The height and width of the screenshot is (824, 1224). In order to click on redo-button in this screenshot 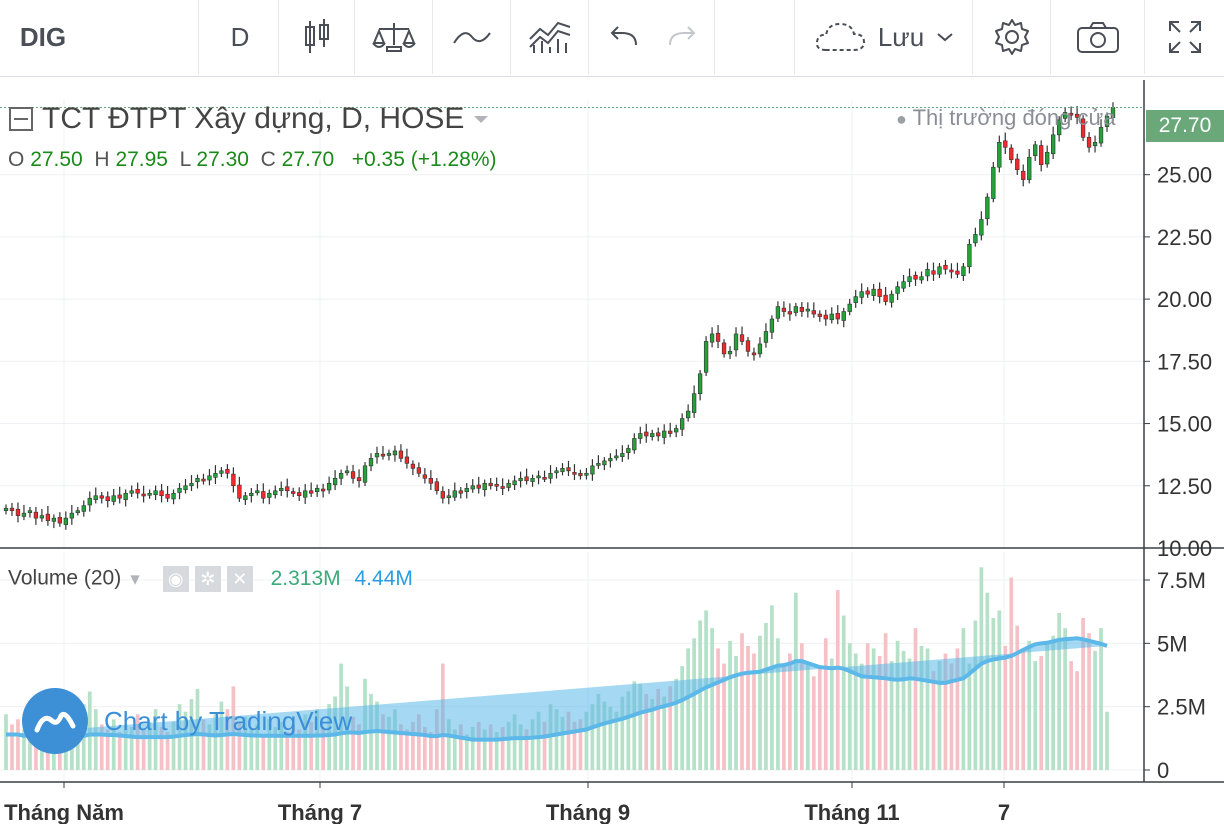, I will do `click(682, 37)`.